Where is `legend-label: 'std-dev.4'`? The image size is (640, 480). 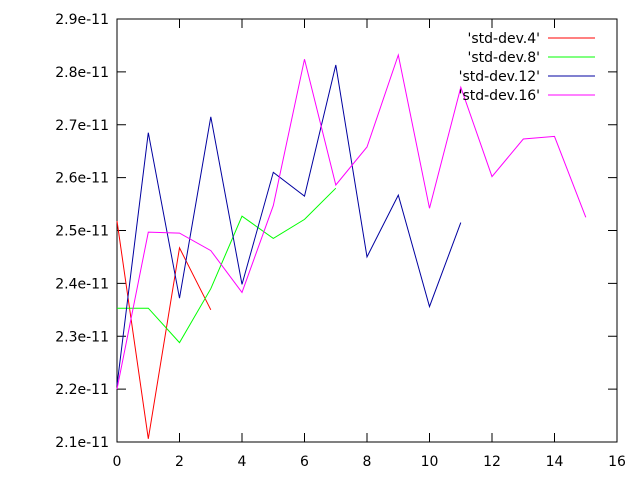 legend-label: 'std-dev.4' is located at coordinates (504, 39).